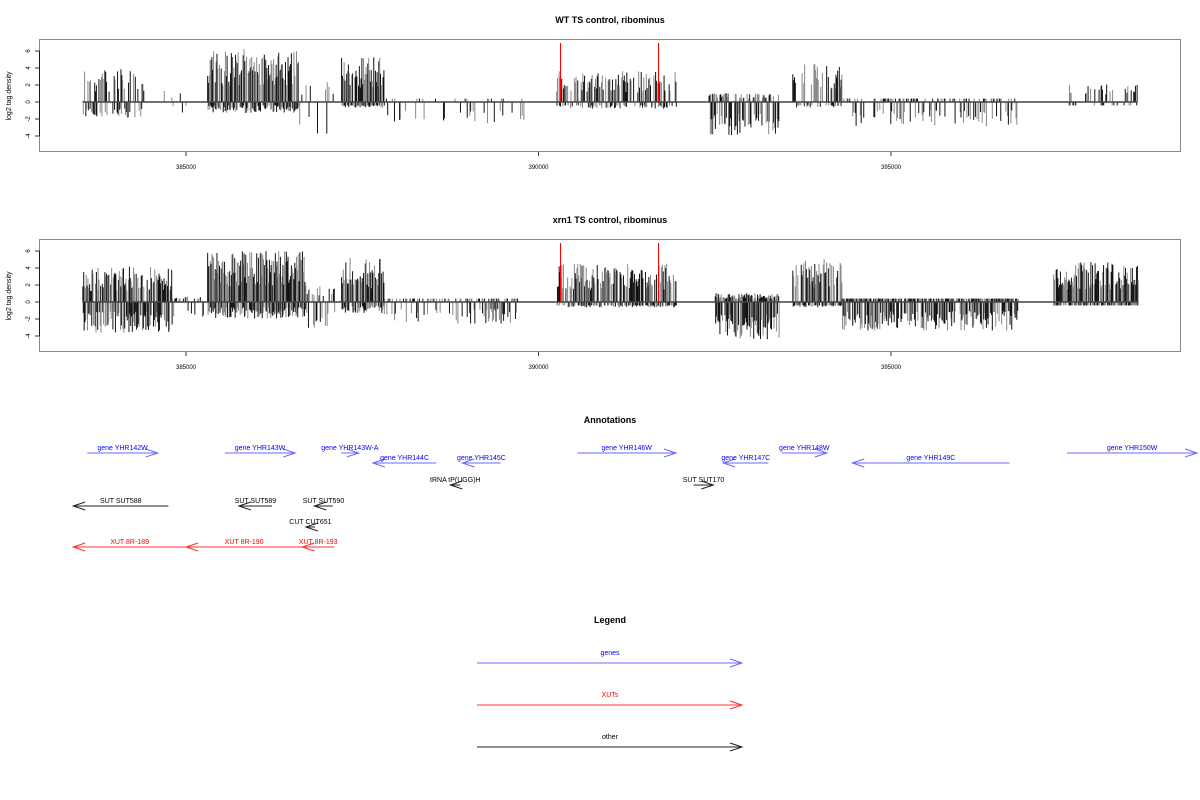 This screenshot has width=1200, height=800. I want to click on legend-arrow-other, so click(610, 747).